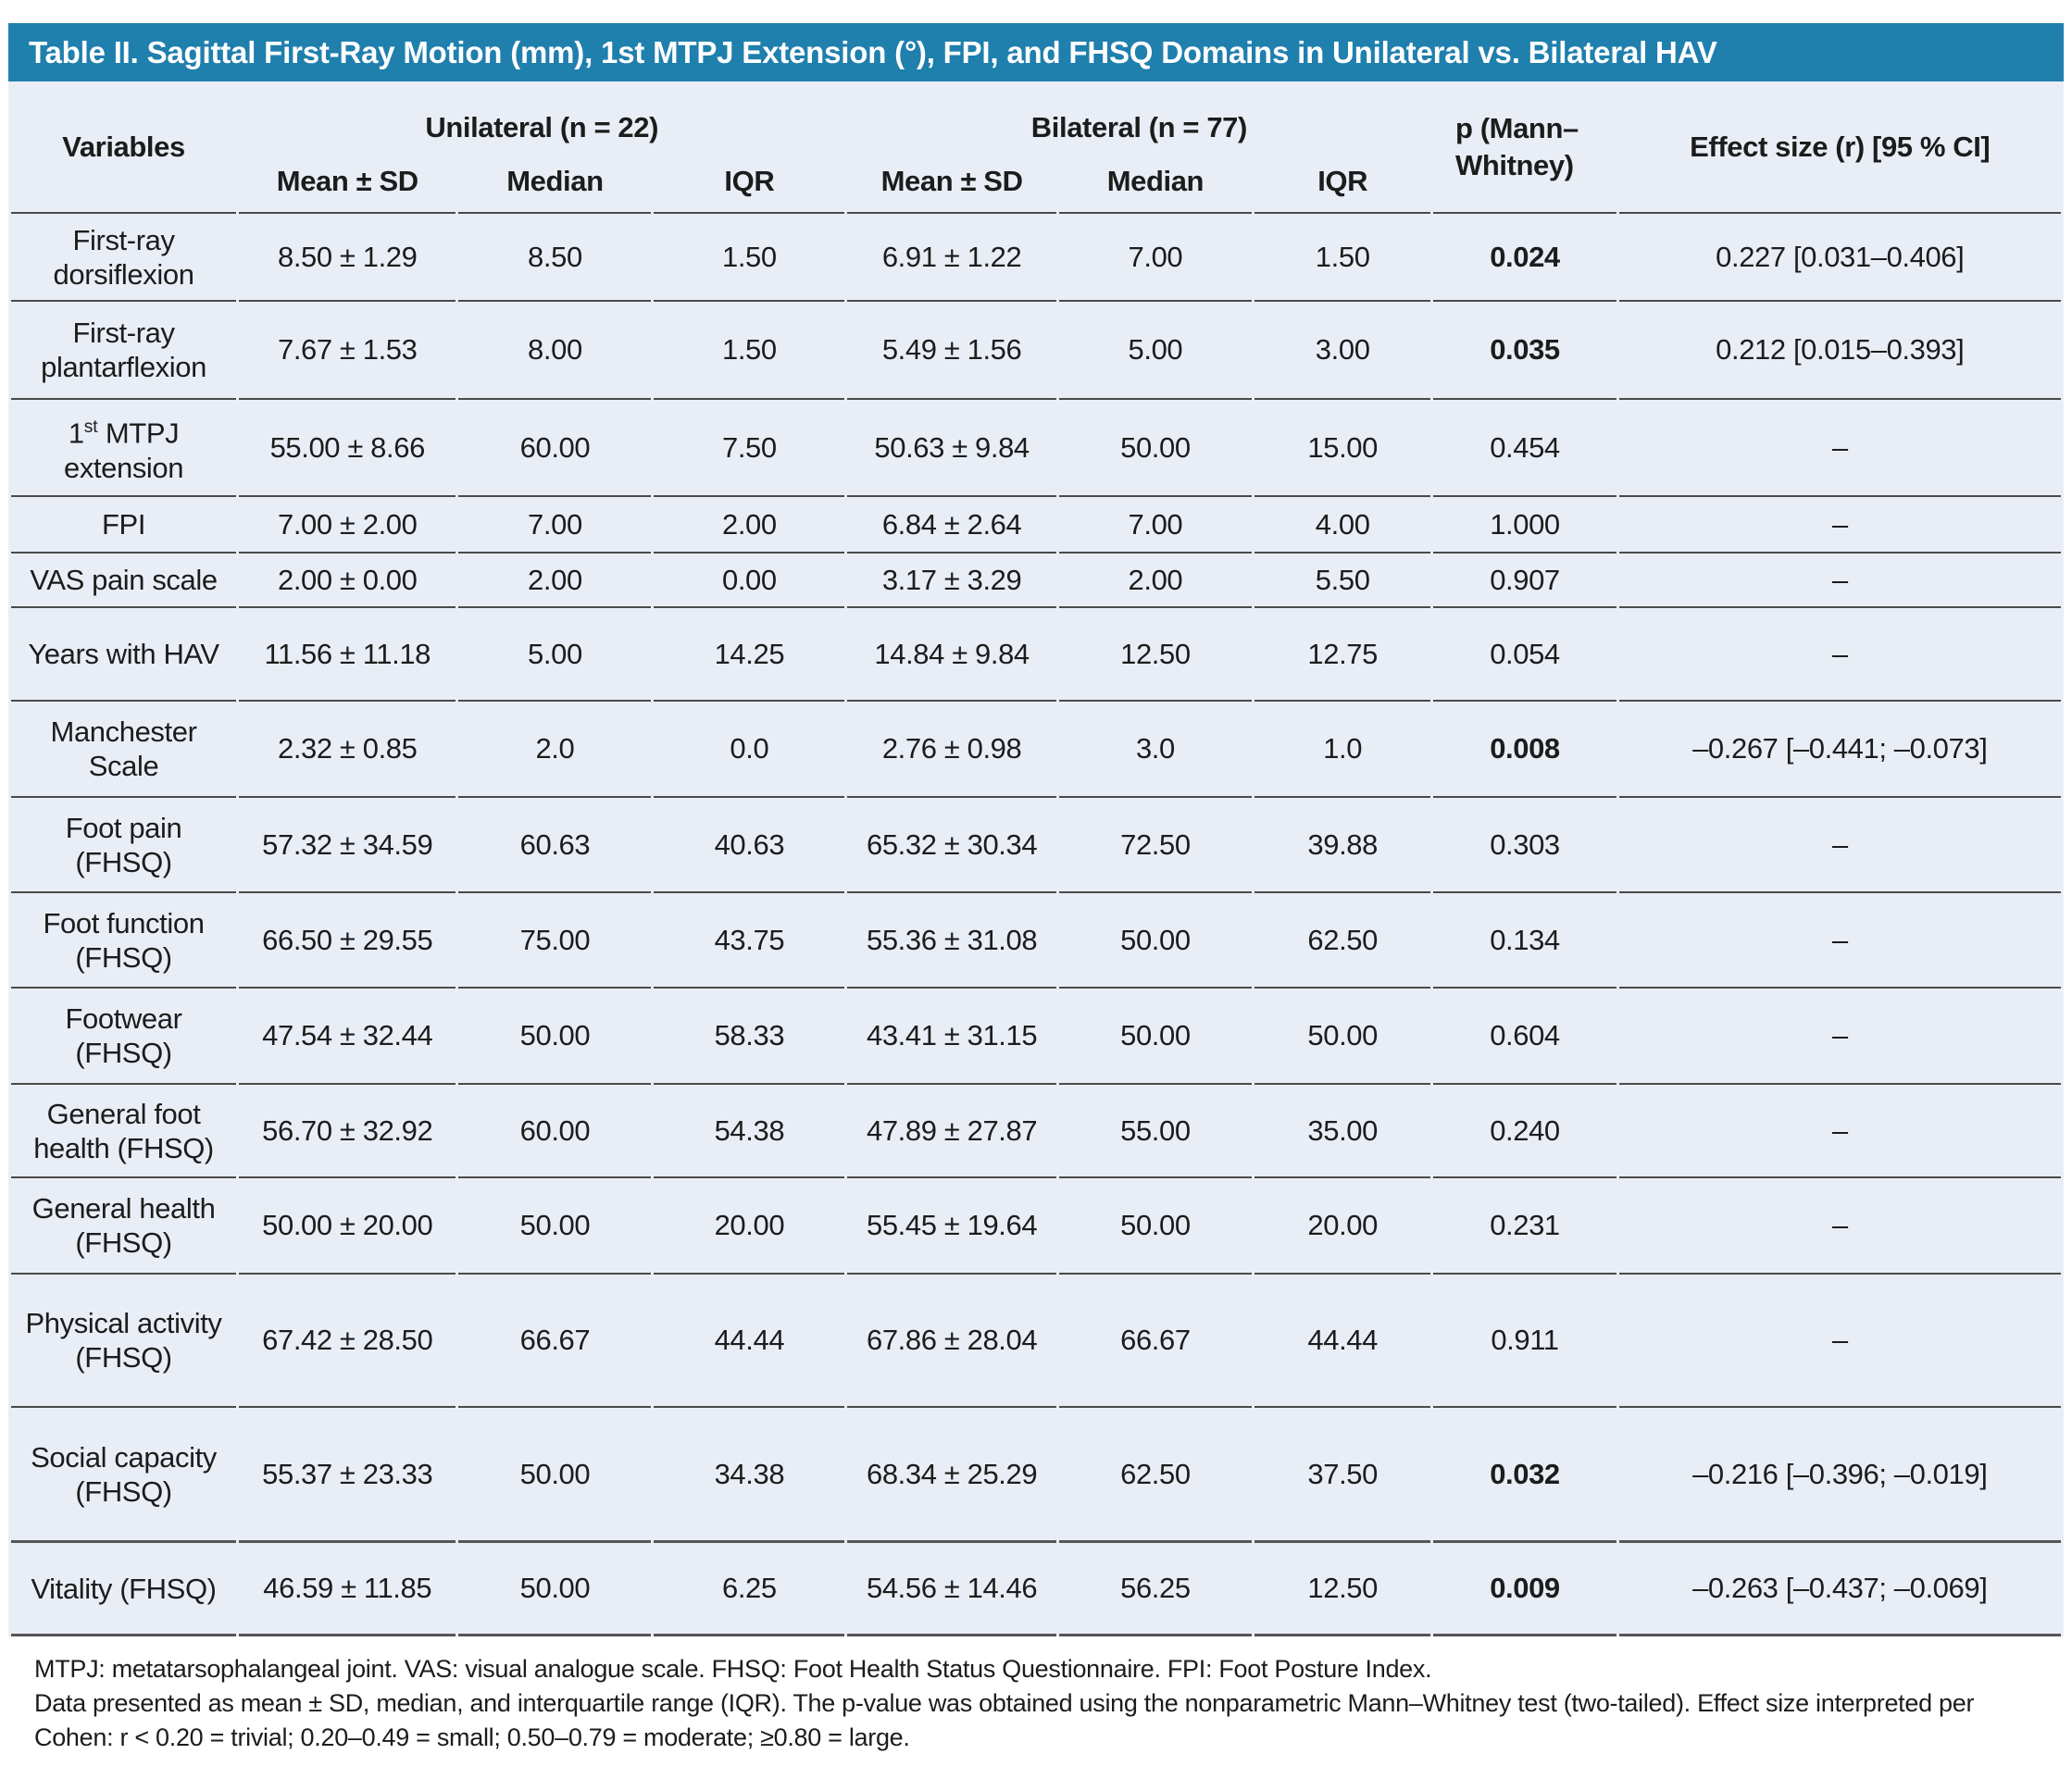 The image size is (2072, 1779). I want to click on unilateral-median: 8.00, so click(555, 351).